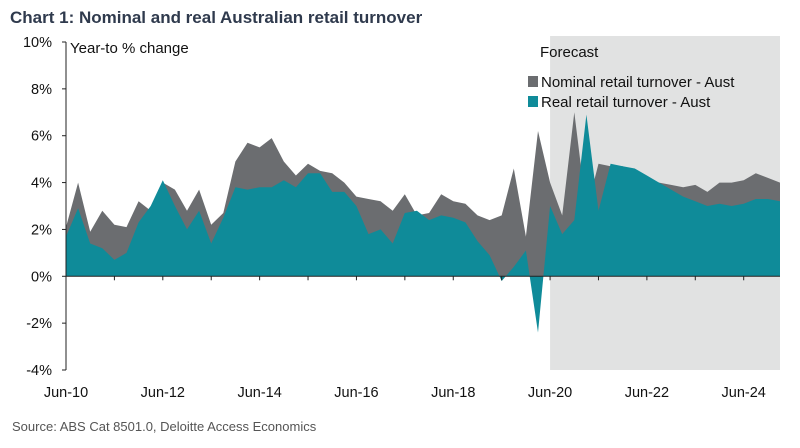 This screenshot has width=800, height=448. Describe the element at coordinates (39, 324) in the screenshot. I see `y-tick-label: -2%` at that location.